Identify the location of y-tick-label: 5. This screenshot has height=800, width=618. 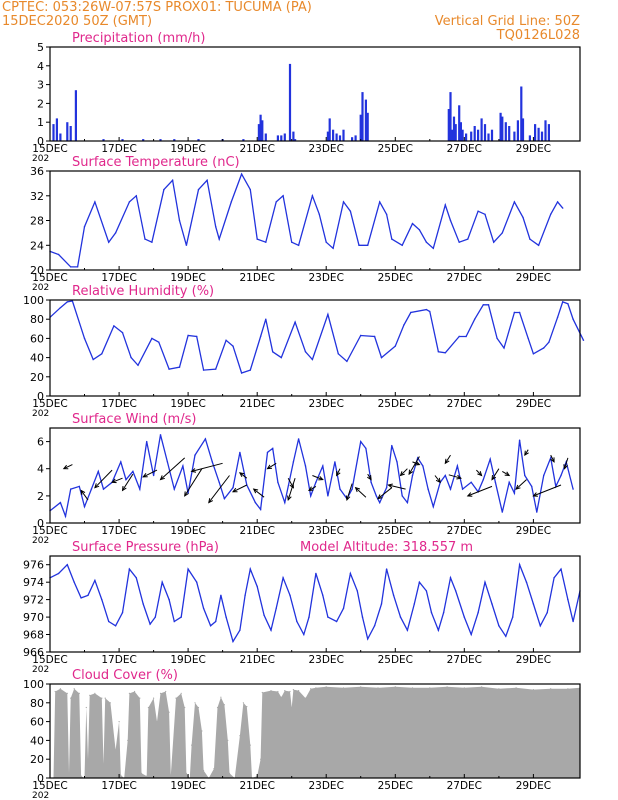
(40, 47).